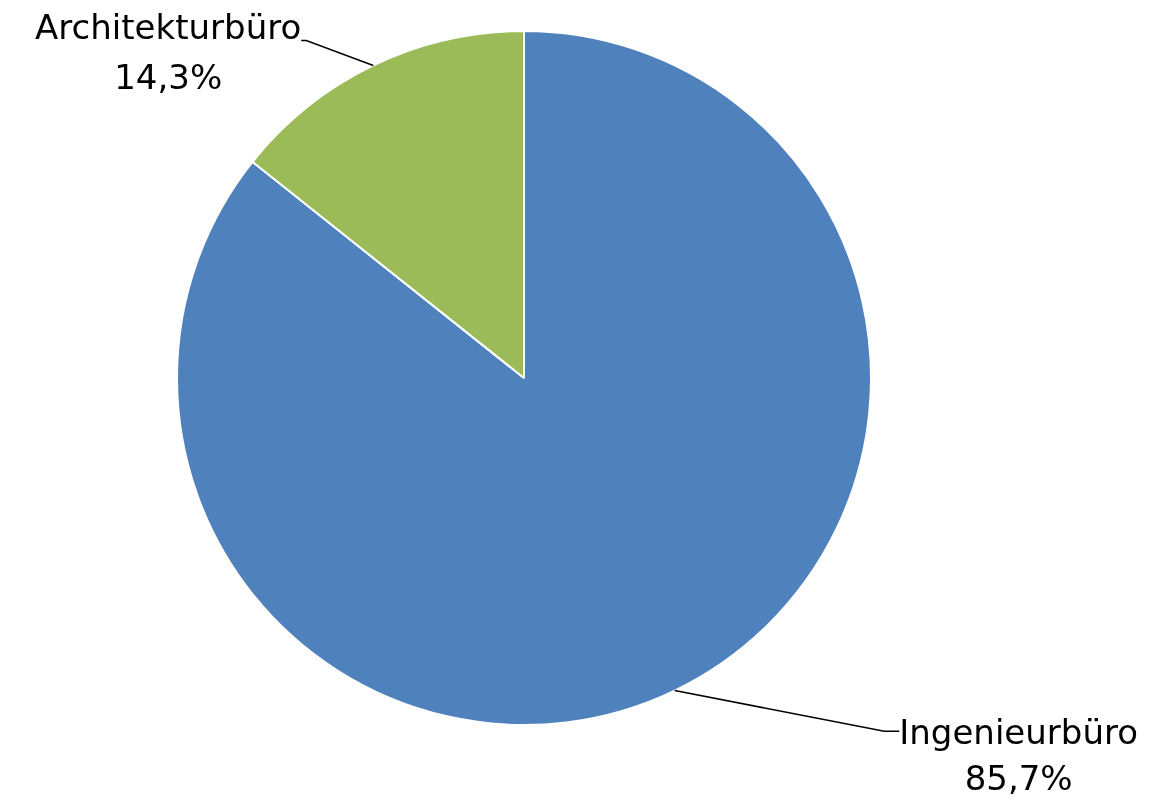 The width and height of the screenshot is (1168, 808). What do you see at coordinates (168, 27) in the screenshot?
I see `slice-label: Architekturbüro` at bounding box center [168, 27].